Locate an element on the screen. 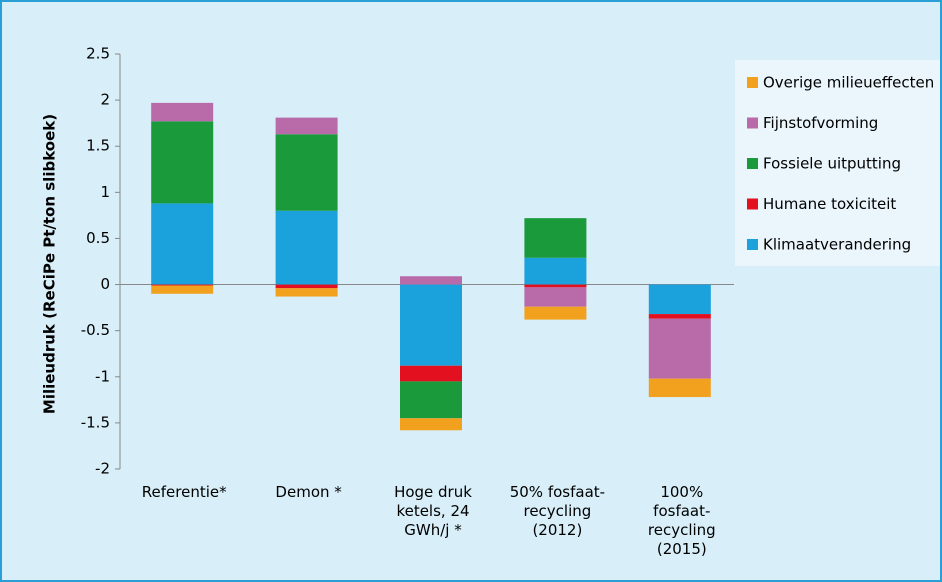 This screenshot has width=942, height=582. x-tick-label: 100% fosfaat-recycling (2015) is located at coordinates (681, 520).